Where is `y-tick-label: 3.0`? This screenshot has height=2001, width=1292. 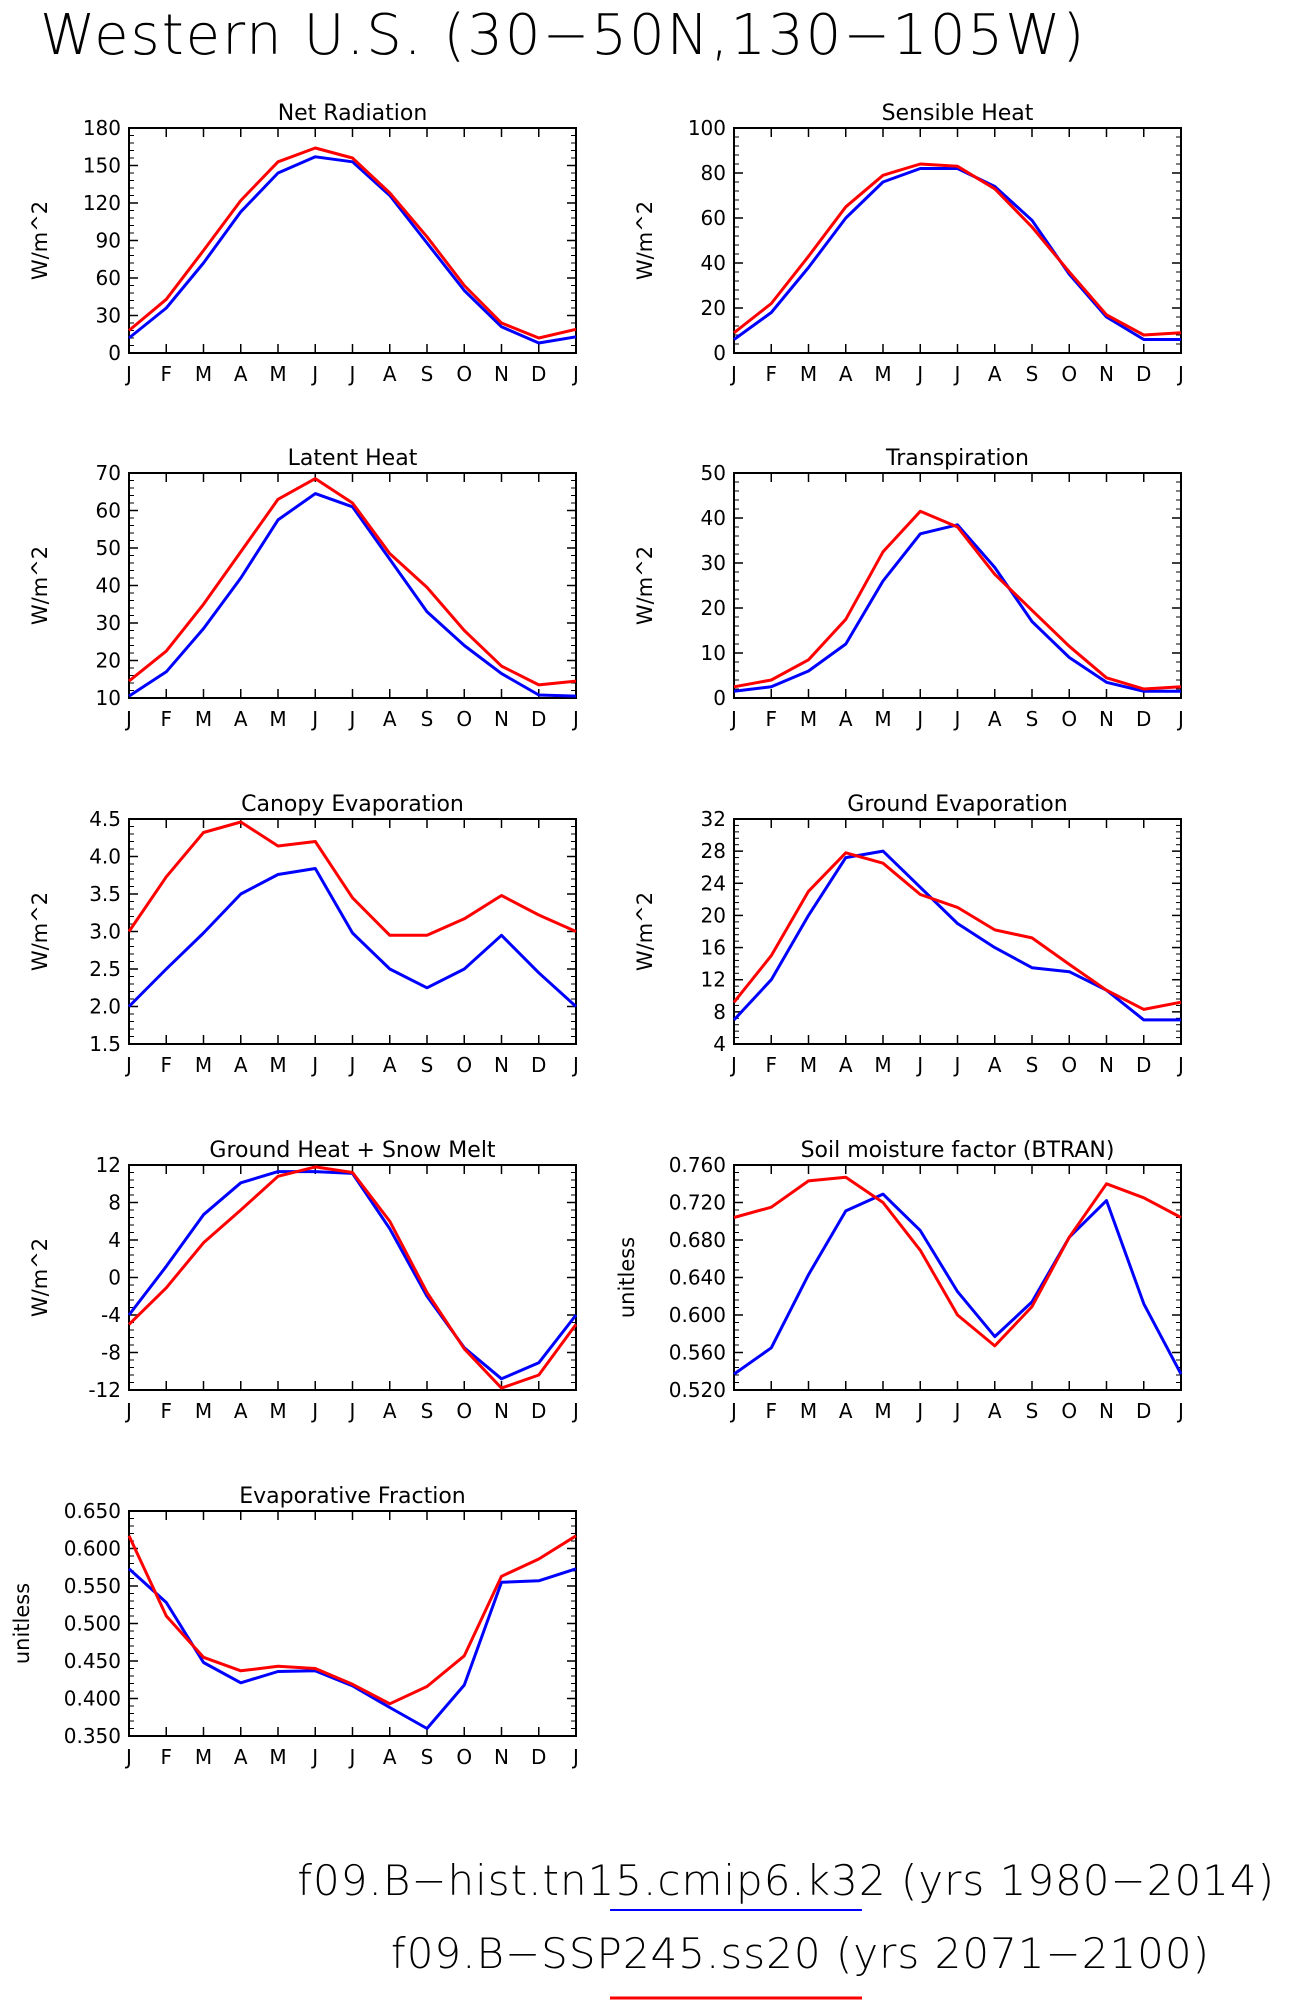 y-tick-label: 3.0 is located at coordinates (105, 932).